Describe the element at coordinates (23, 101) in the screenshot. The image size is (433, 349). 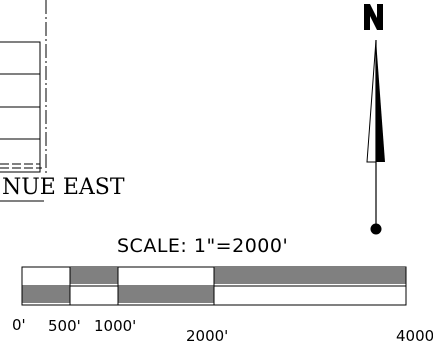
I see `building-outline` at that location.